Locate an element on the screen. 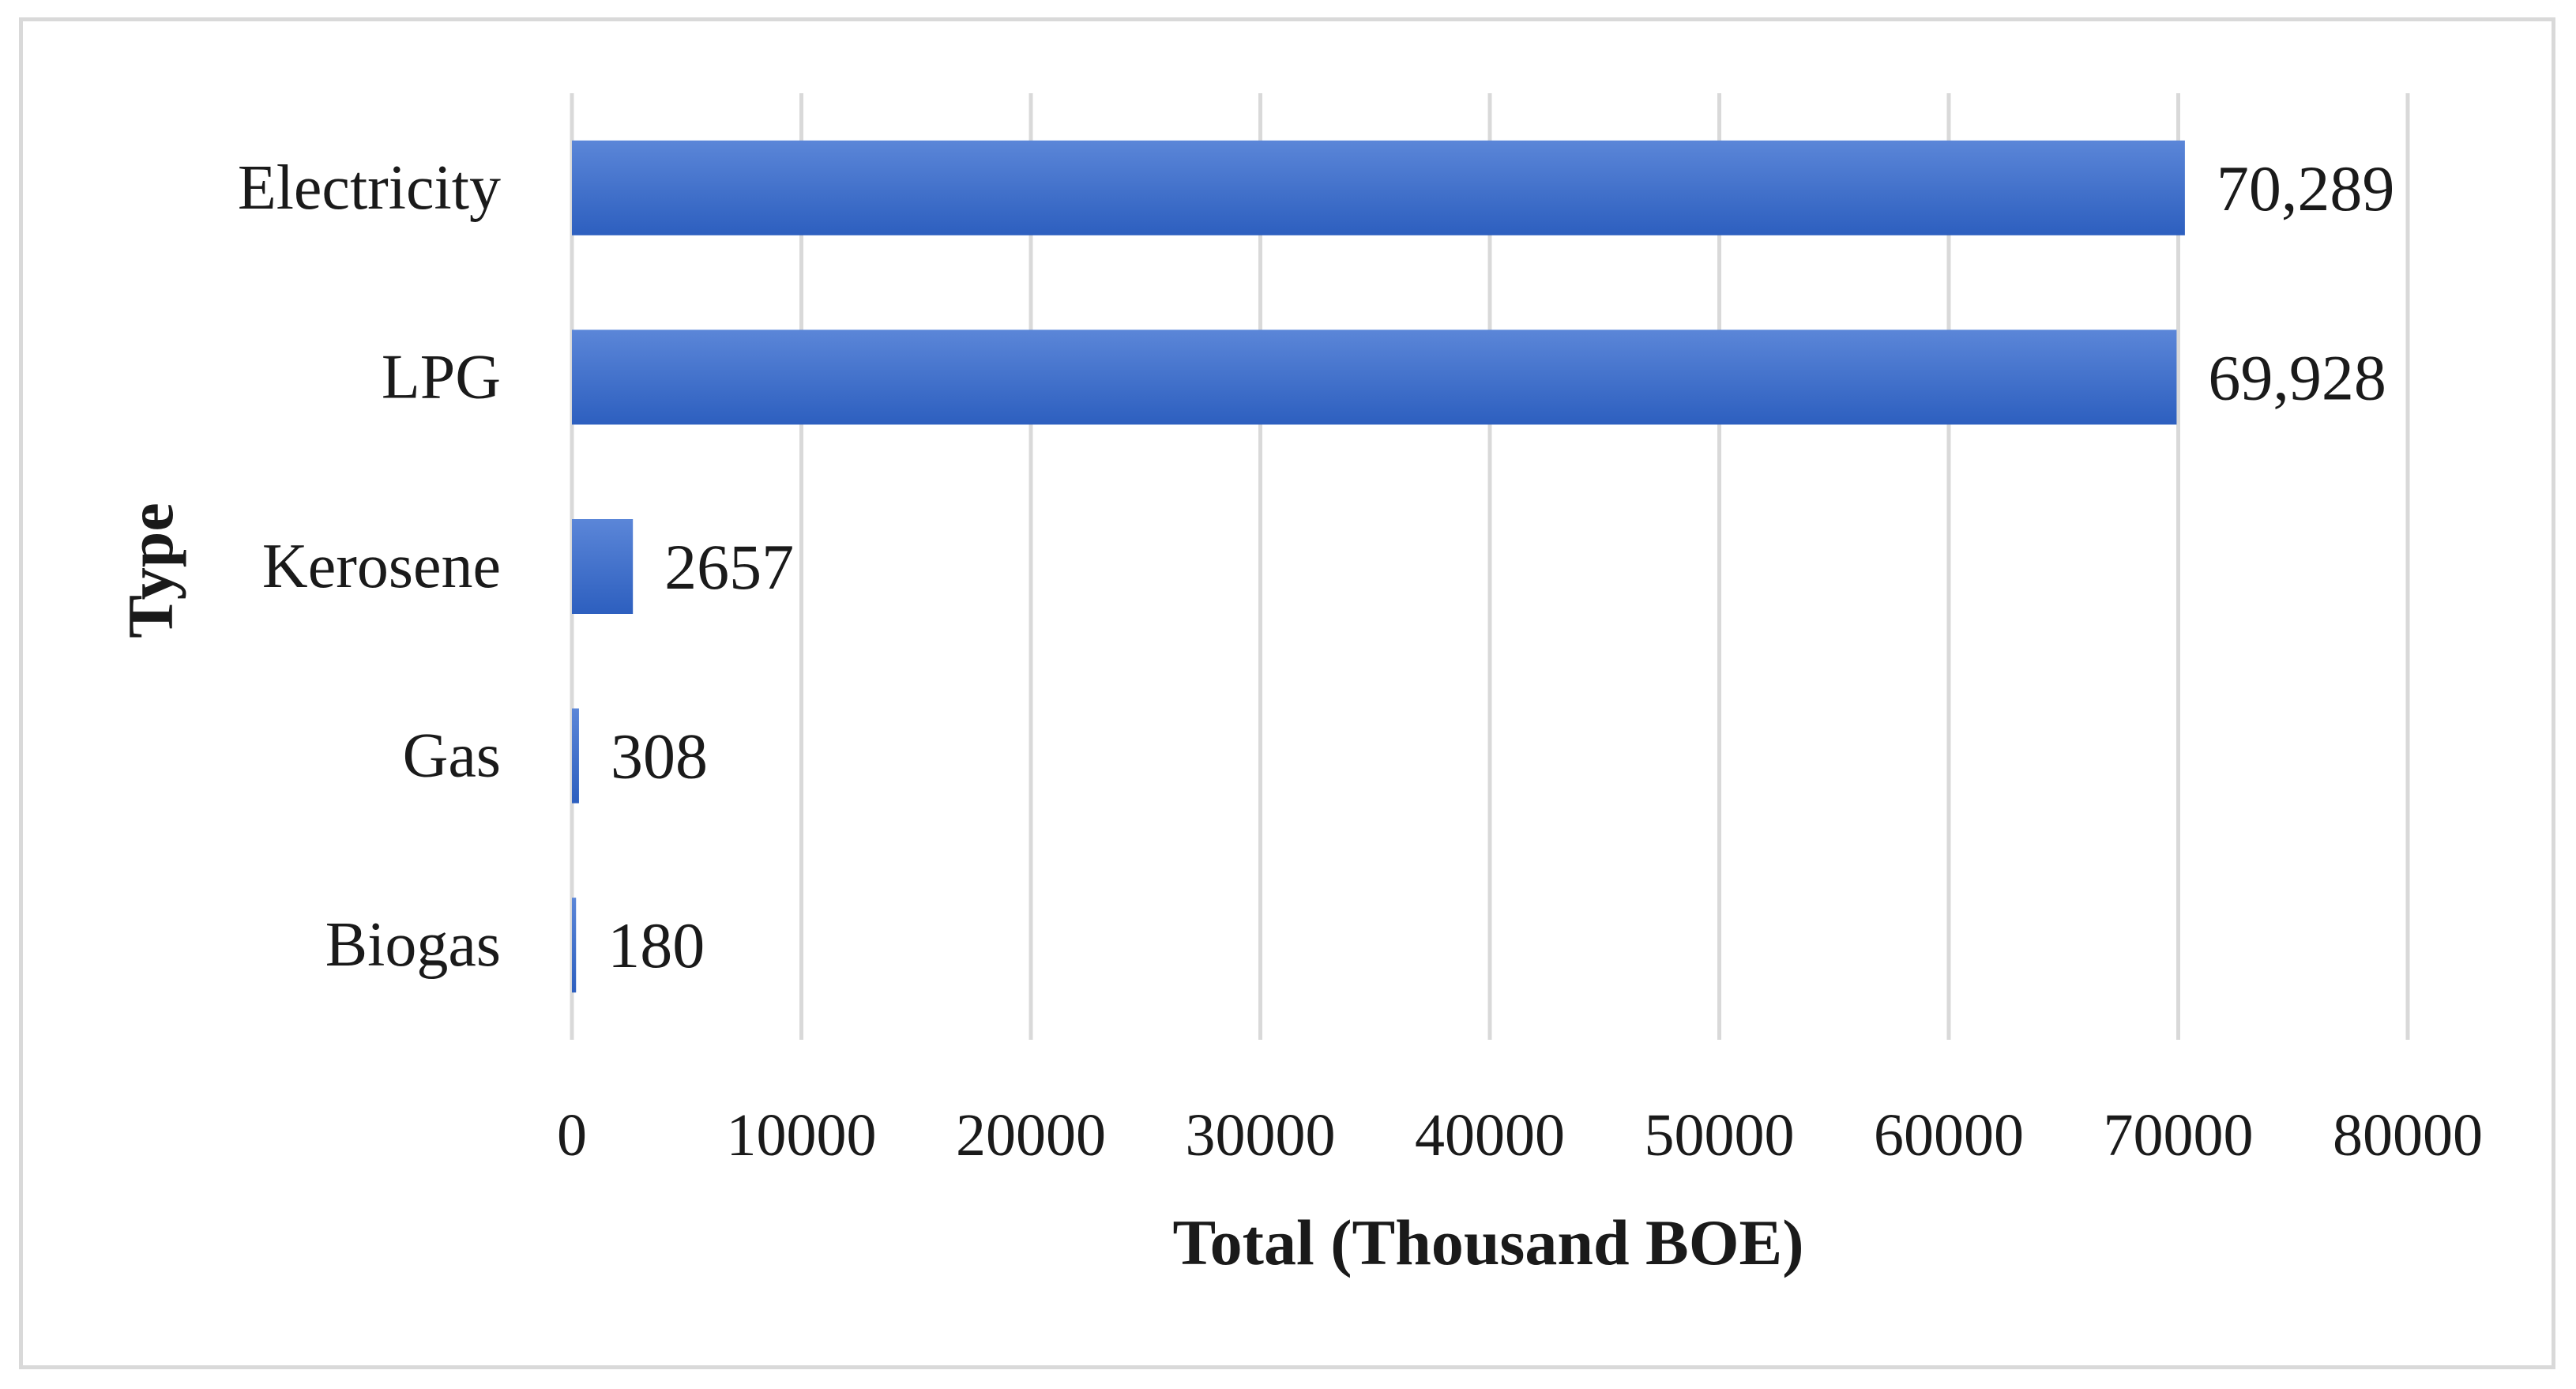 This screenshot has width=2576, height=1389. bar-electricity is located at coordinates (1379, 187).